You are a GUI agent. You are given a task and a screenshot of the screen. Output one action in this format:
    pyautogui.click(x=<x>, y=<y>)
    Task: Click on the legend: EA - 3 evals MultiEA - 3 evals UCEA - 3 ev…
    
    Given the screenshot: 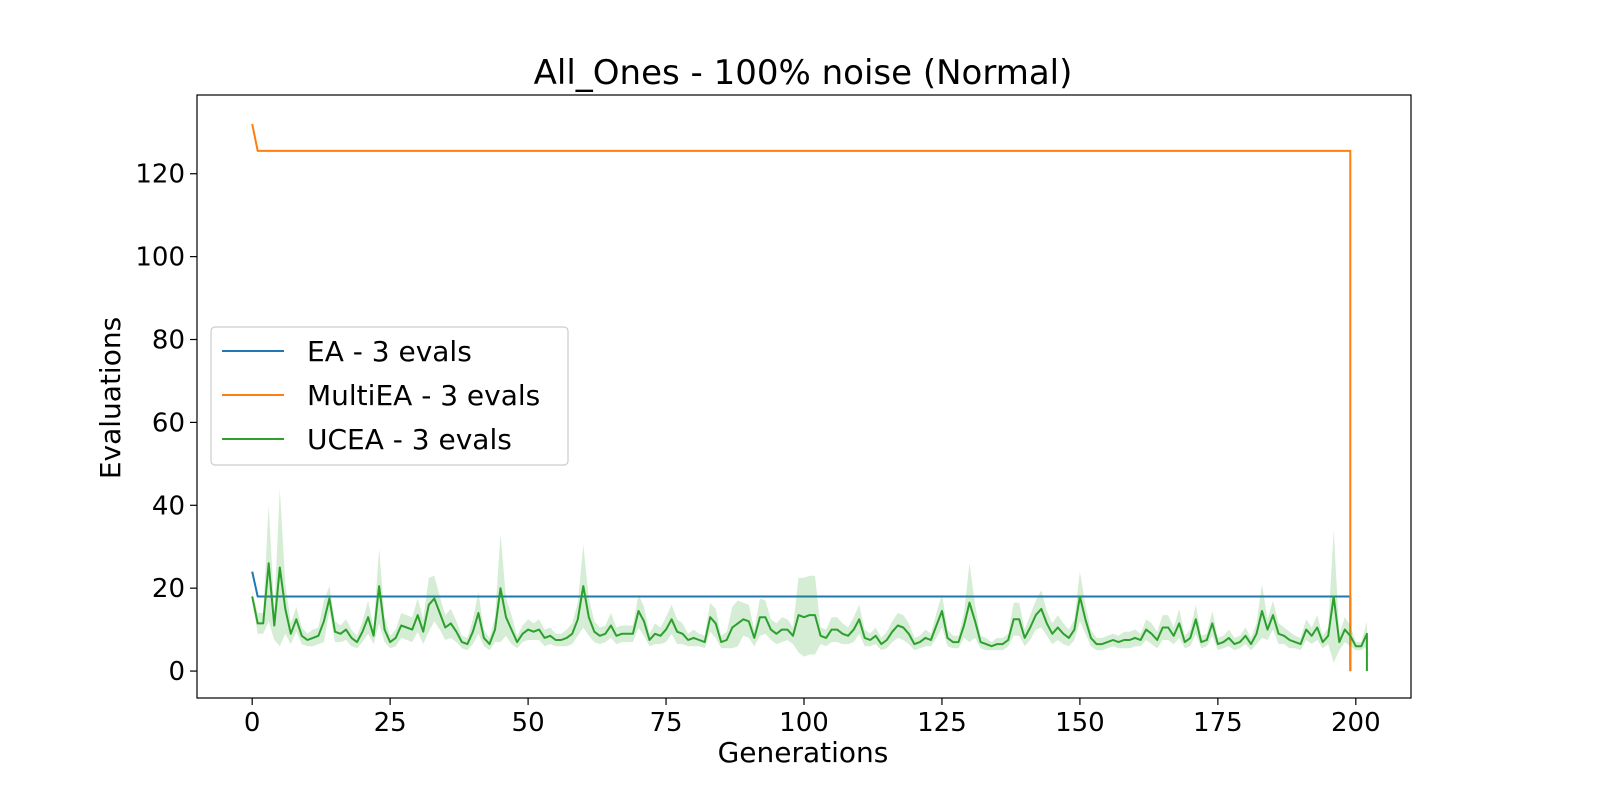 What is the action you would take?
    pyautogui.click(x=389, y=396)
    